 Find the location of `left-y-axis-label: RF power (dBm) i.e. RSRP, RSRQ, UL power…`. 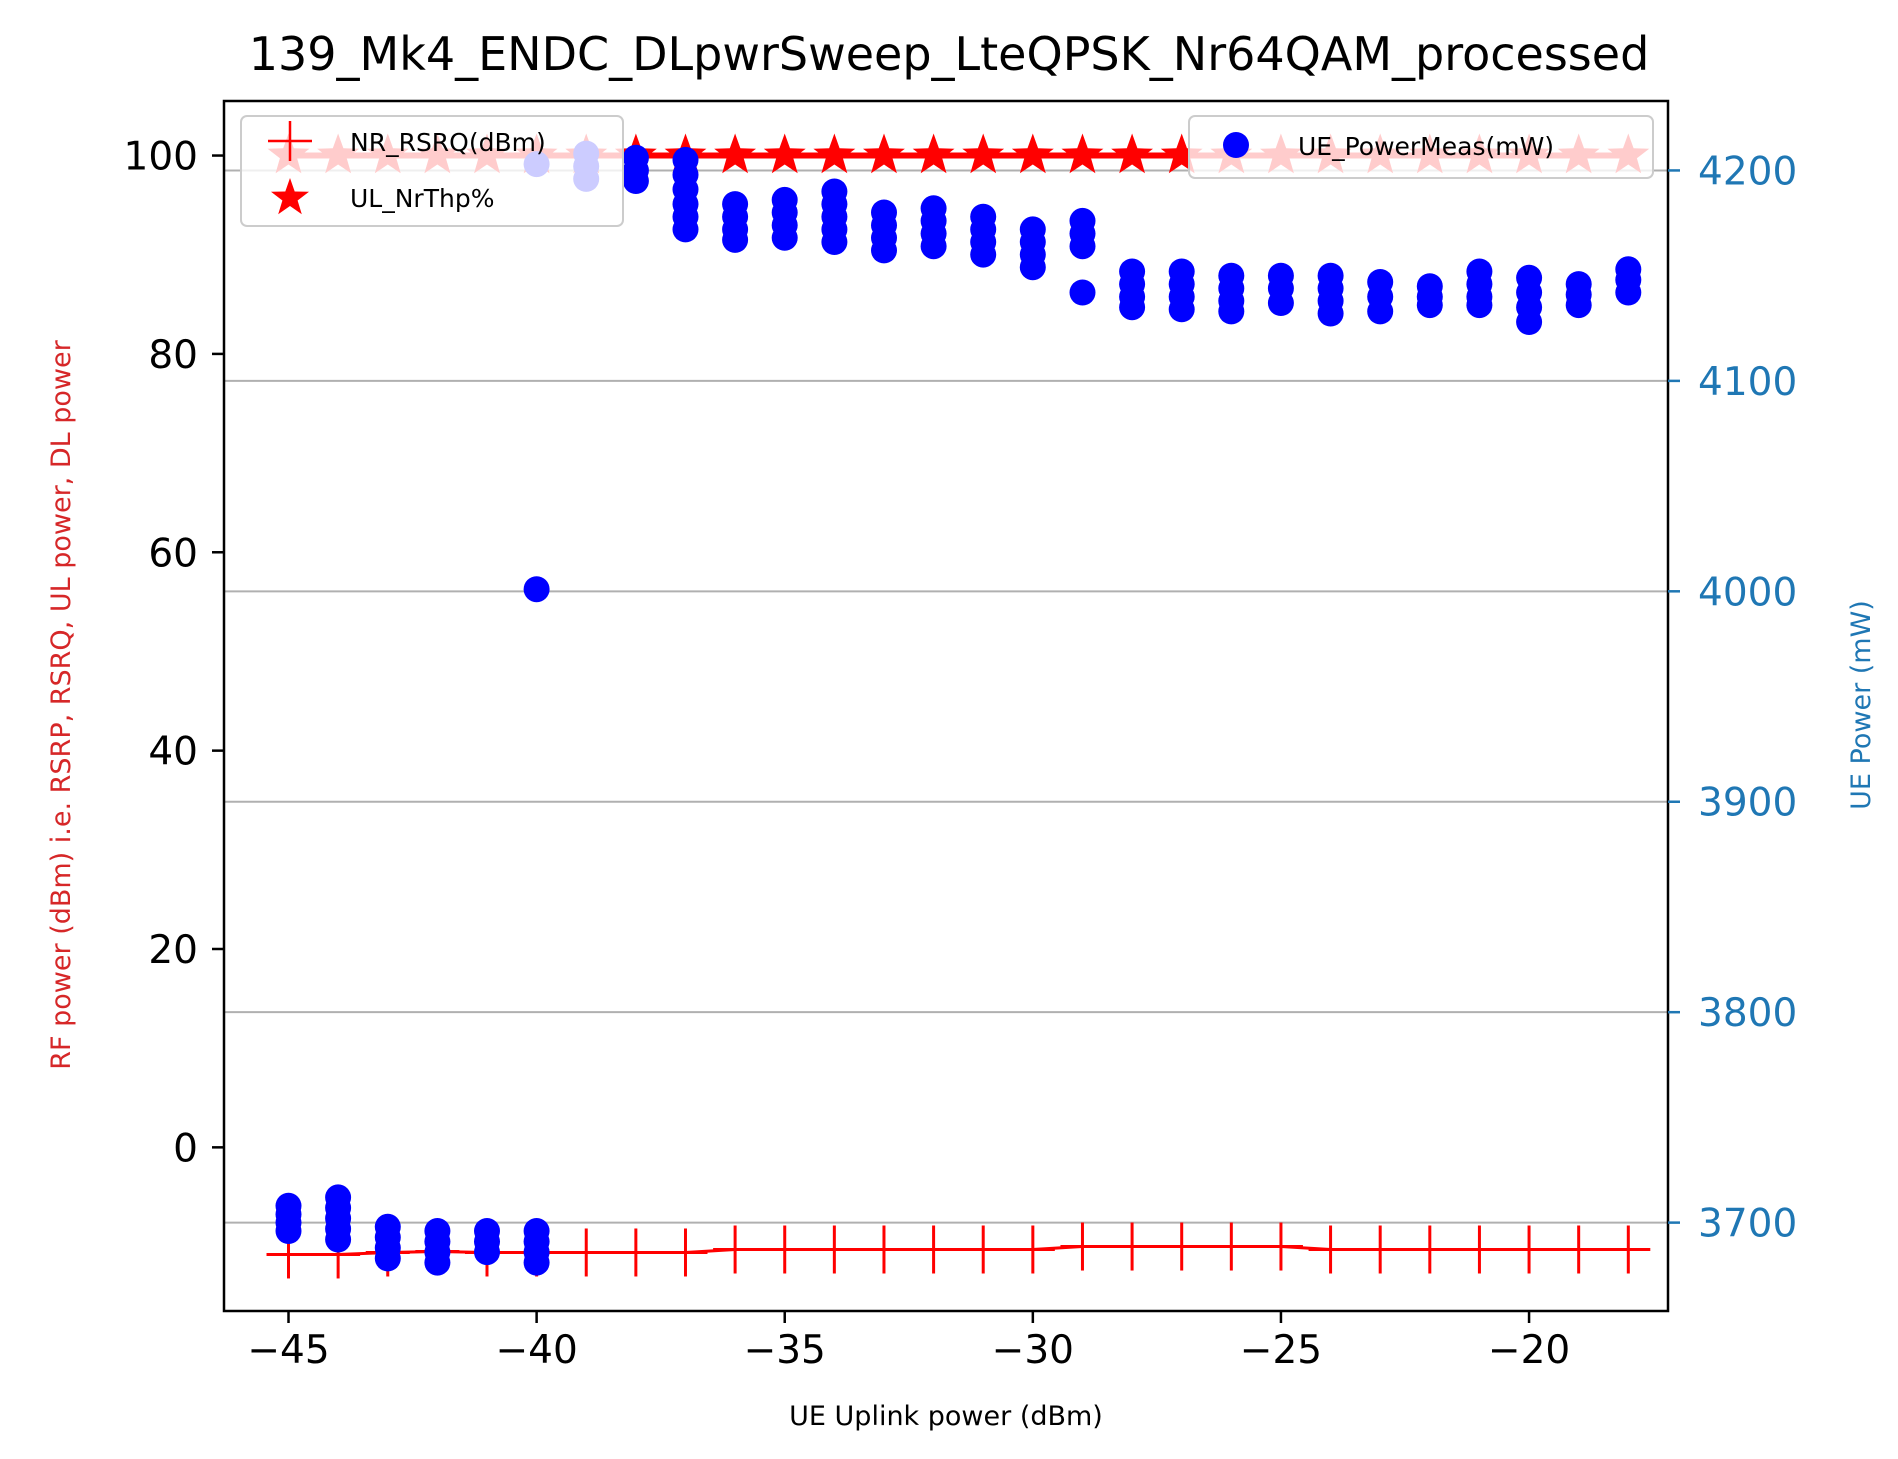

left-y-axis-label: RF power (dBm) i.e. RSRP, RSRQ, UL power… is located at coordinates (61, 704).